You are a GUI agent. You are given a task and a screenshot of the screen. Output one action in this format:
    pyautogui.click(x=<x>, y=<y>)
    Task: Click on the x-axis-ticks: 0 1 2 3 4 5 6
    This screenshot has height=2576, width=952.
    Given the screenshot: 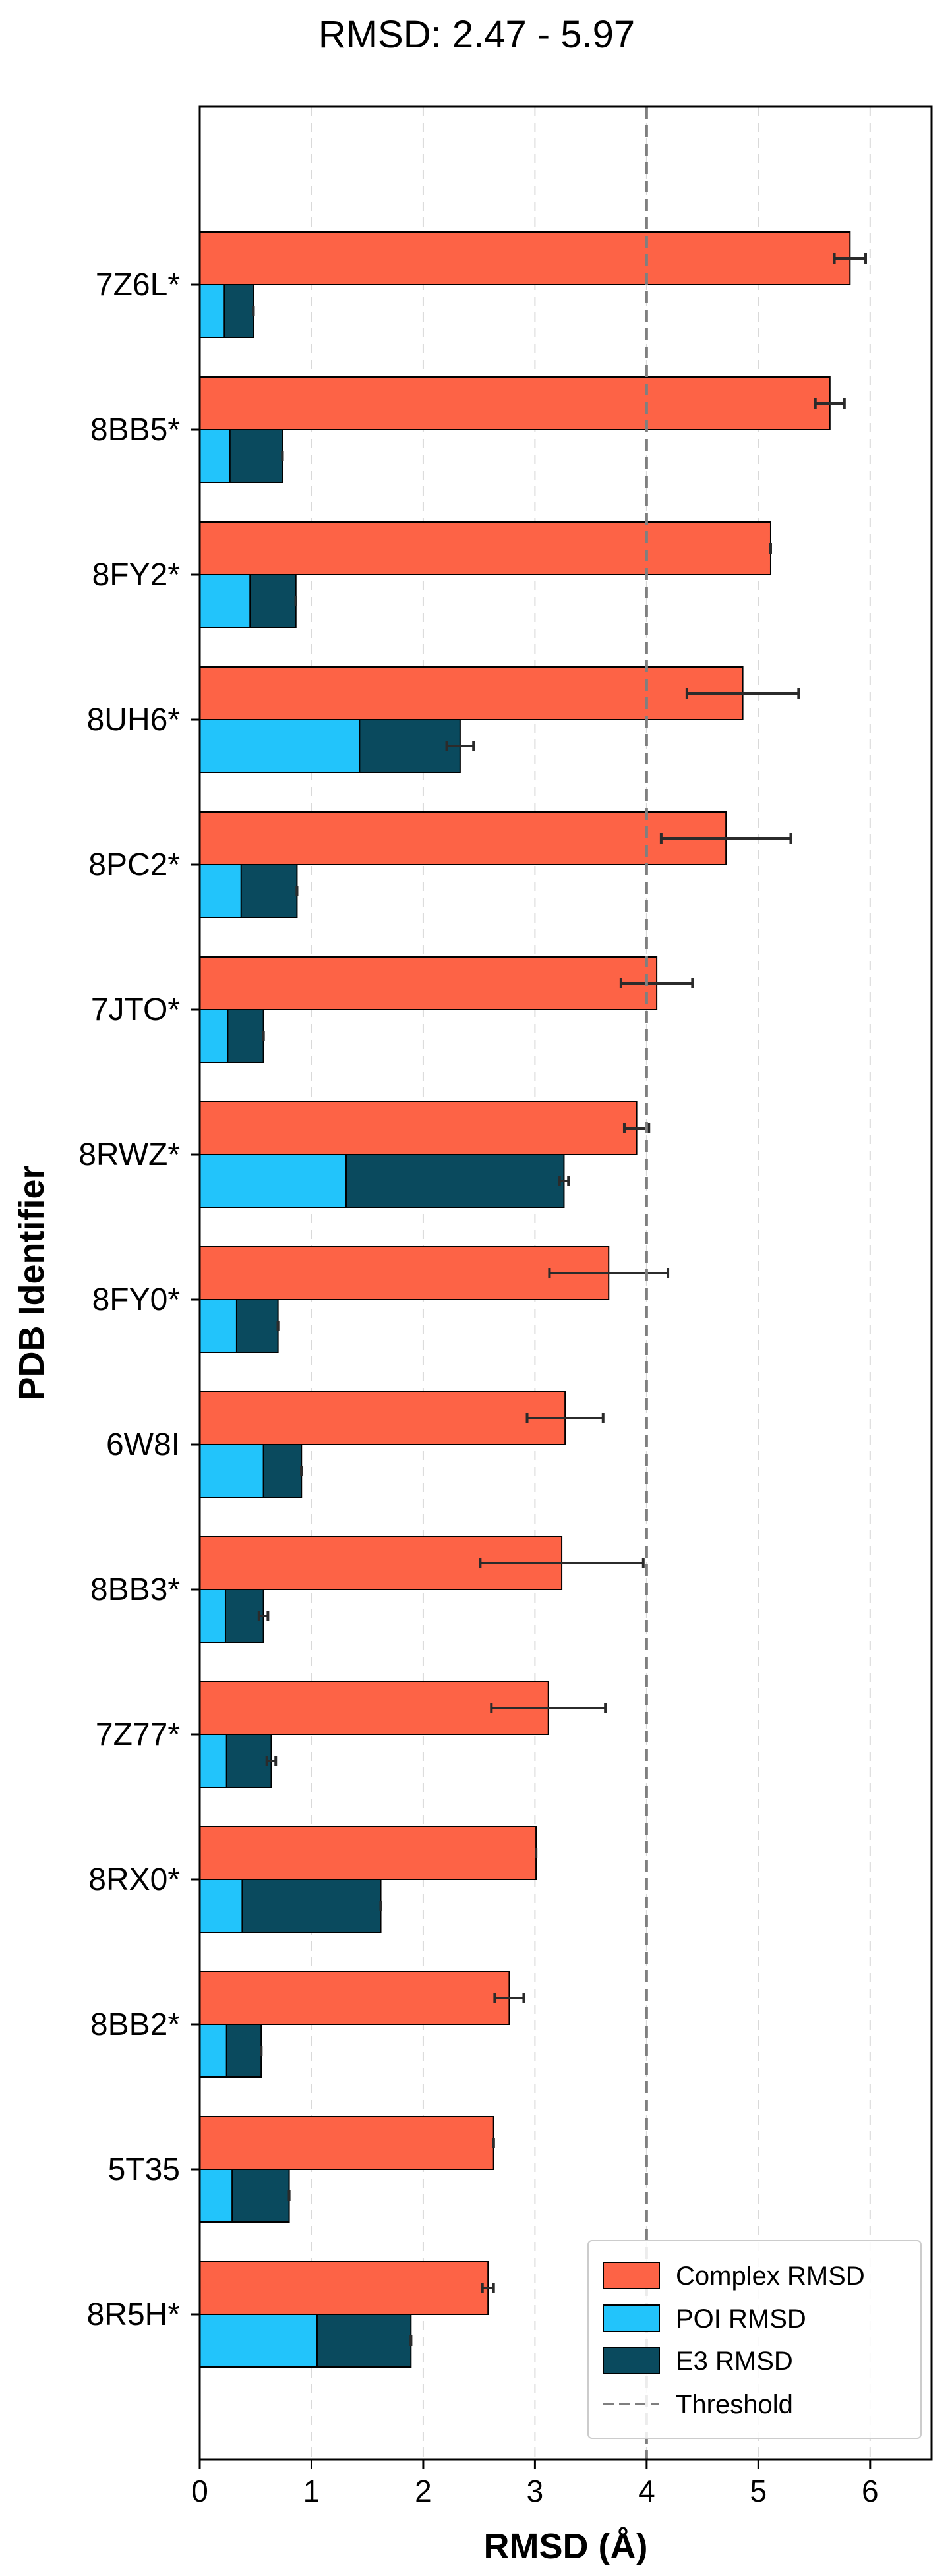 What is the action you would take?
    pyautogui.click(x=535, y=2484)
    